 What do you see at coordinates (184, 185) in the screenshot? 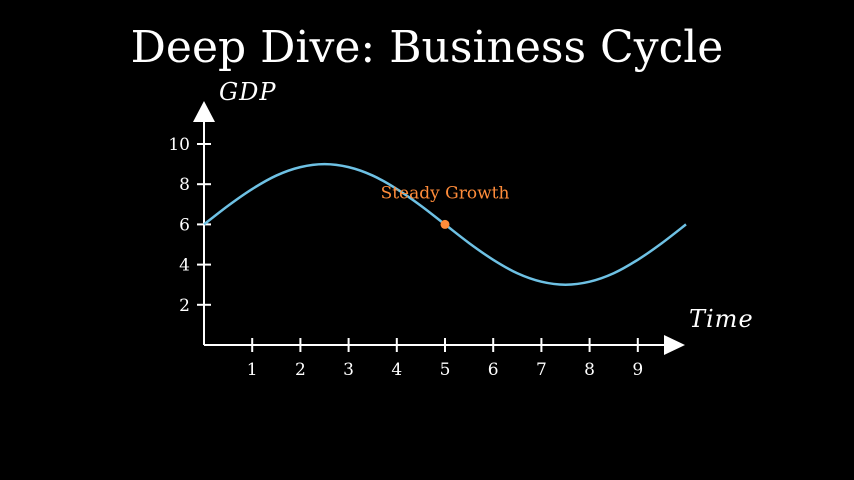
I see `y-tick-label: 8` at bounding box center [184, 185].